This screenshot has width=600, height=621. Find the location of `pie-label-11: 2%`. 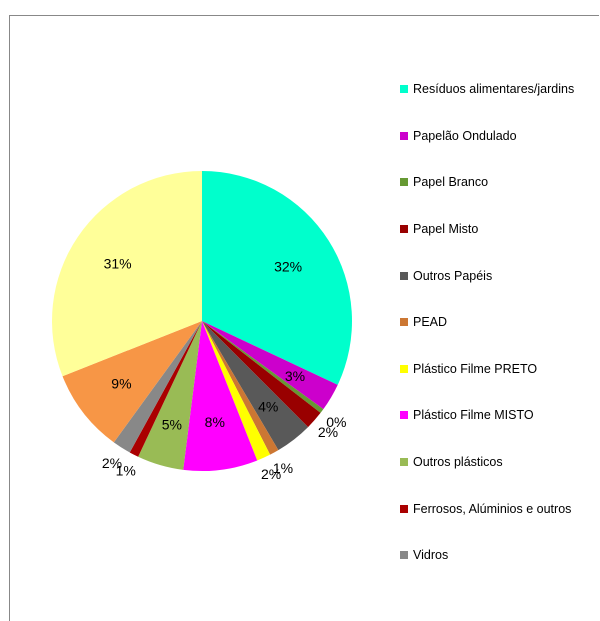

pie-label-11: 2% is located at coordinates (112, 463).